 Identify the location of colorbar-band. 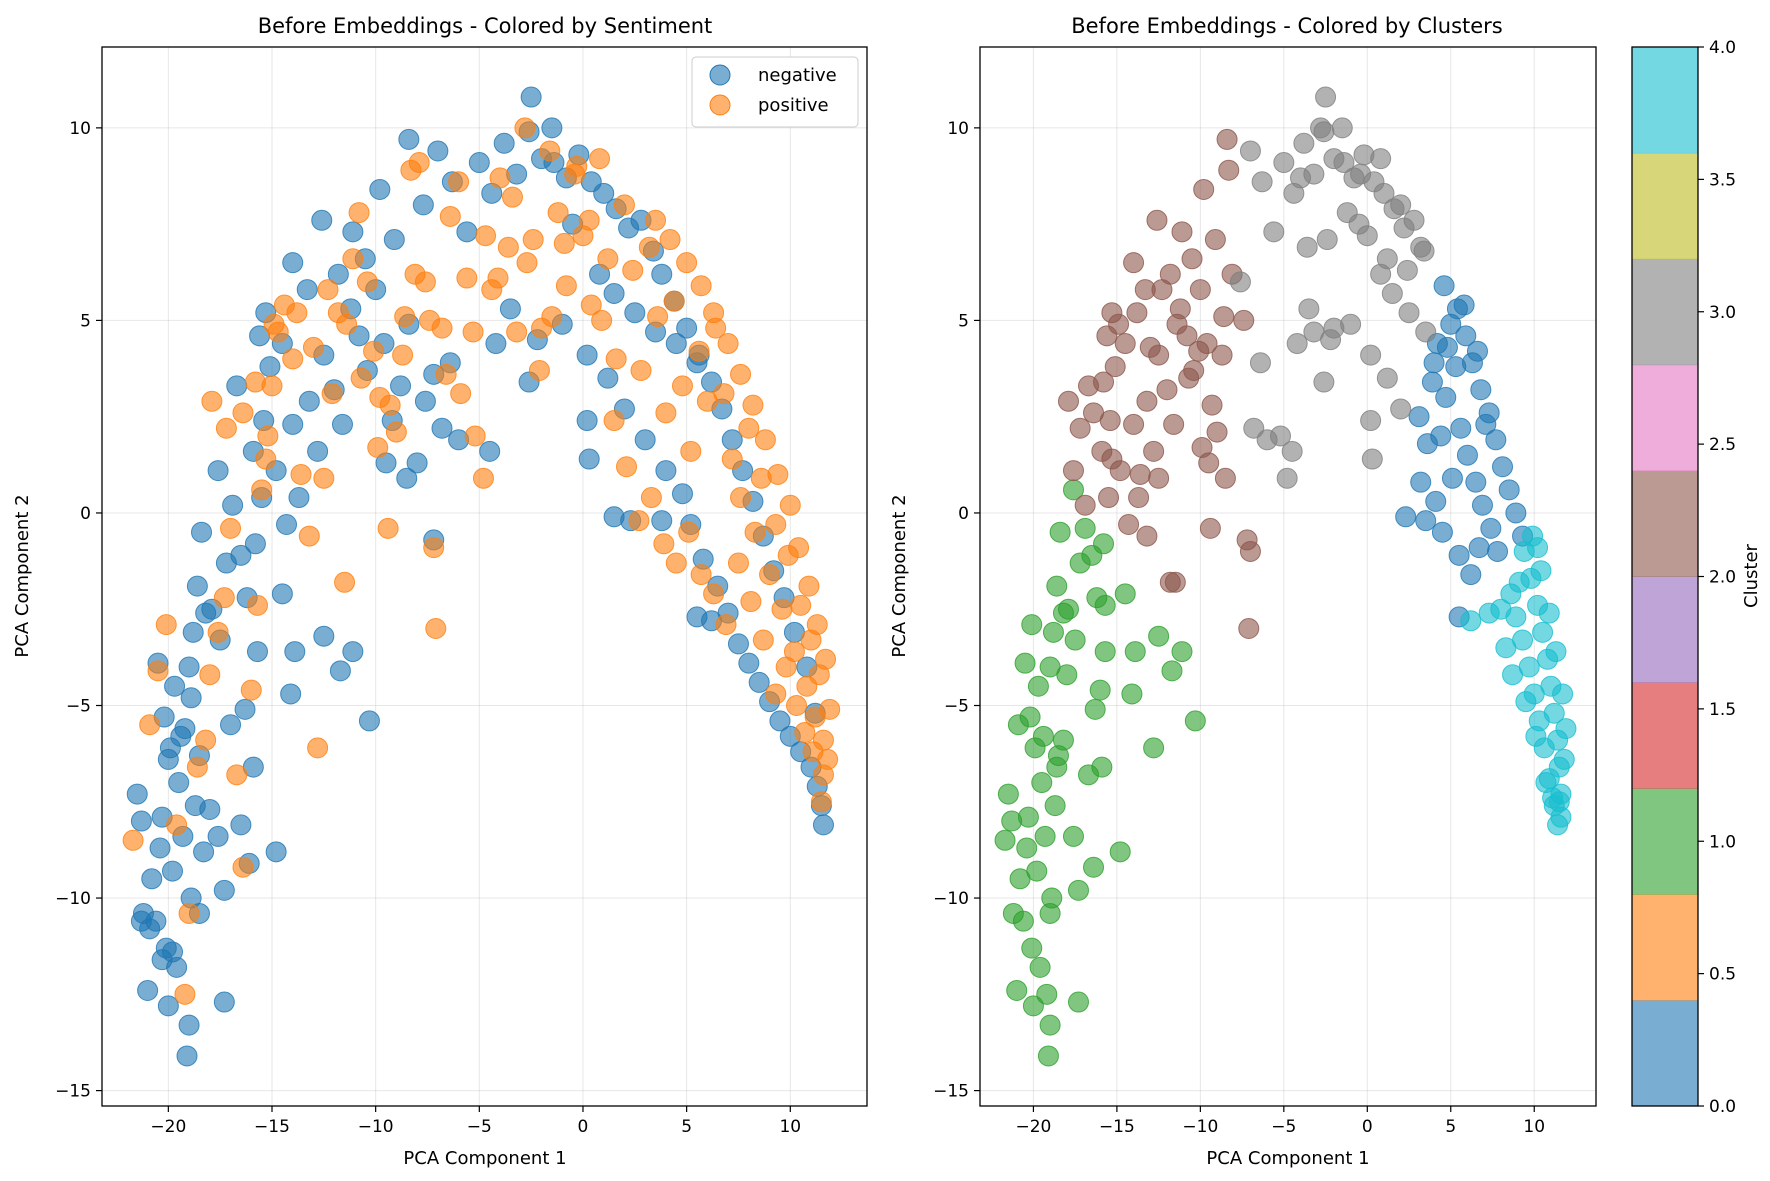
(1665, 312).